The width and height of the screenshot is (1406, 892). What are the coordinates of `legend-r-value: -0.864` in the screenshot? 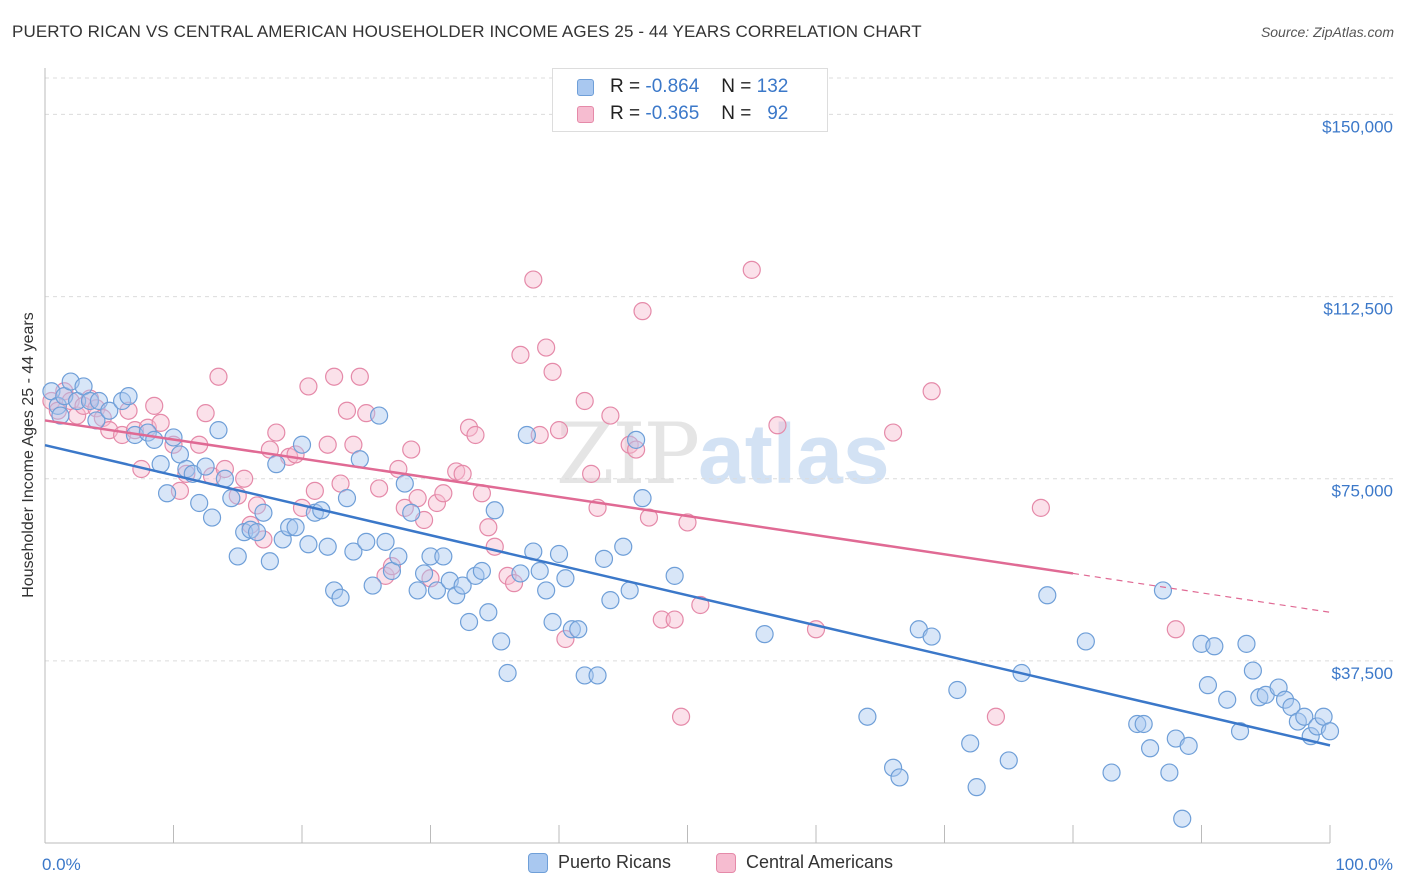 It's located at (672, 86).